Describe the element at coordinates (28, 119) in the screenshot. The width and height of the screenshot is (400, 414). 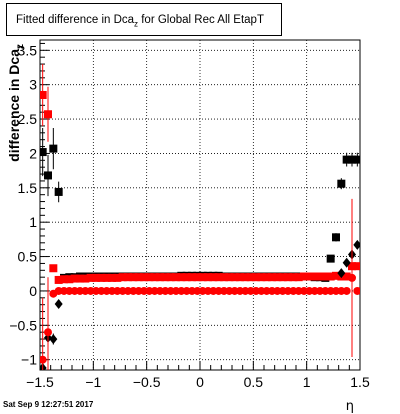
I see `y-tick-label: 2.5` at that location.